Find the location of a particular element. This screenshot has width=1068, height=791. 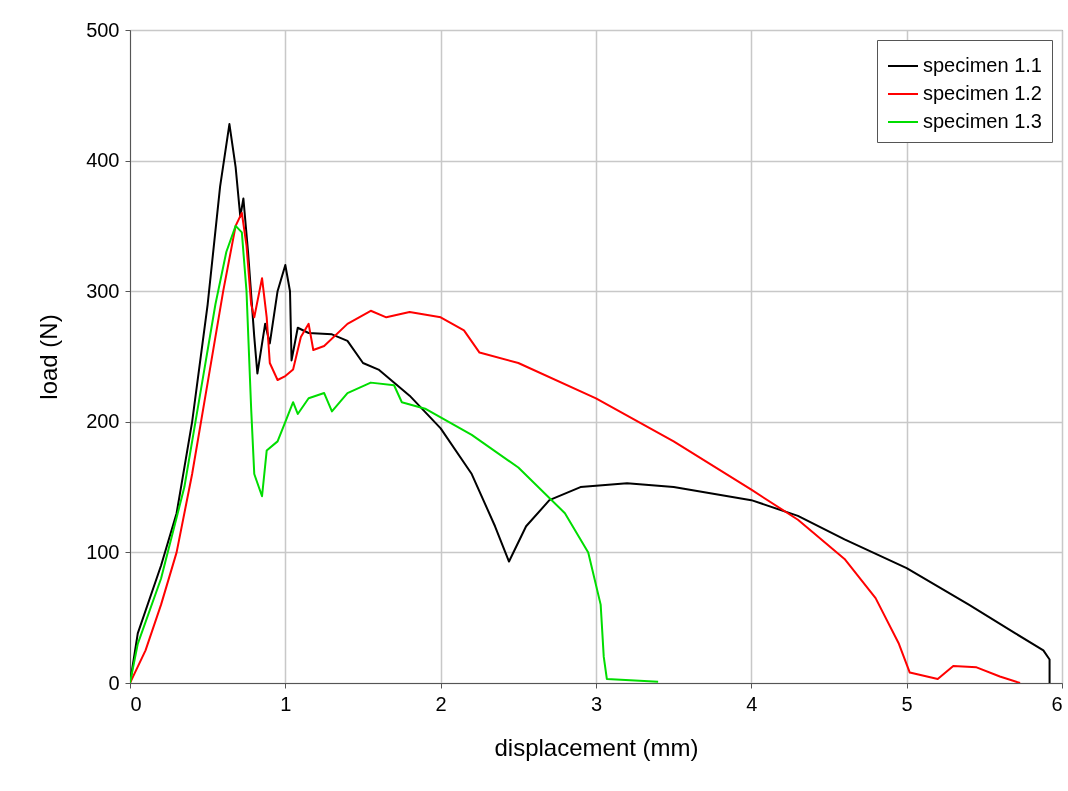

legend-label: specimen 1.1 is located at coordinates (982, 65).